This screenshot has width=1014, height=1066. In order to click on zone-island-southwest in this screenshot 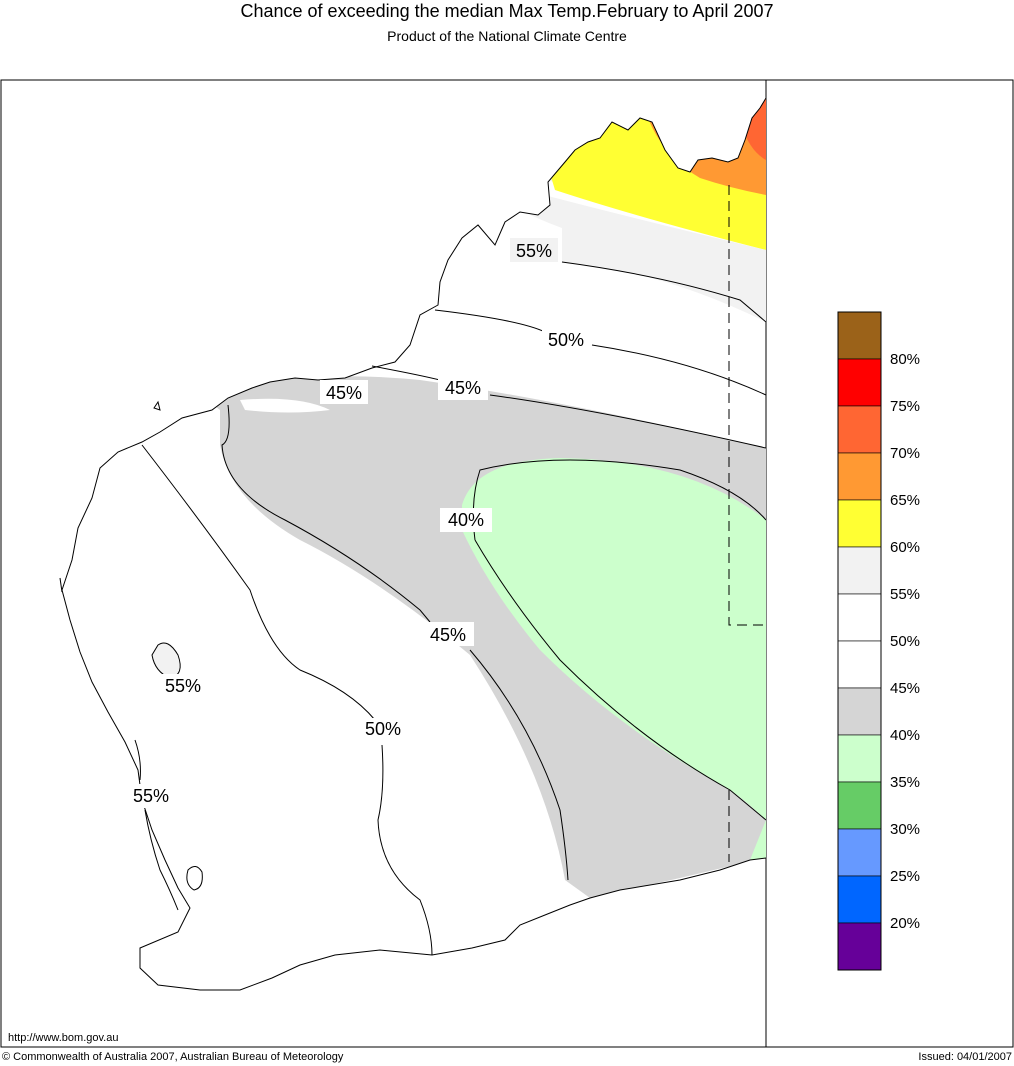, I will do `click(194, 878)`.